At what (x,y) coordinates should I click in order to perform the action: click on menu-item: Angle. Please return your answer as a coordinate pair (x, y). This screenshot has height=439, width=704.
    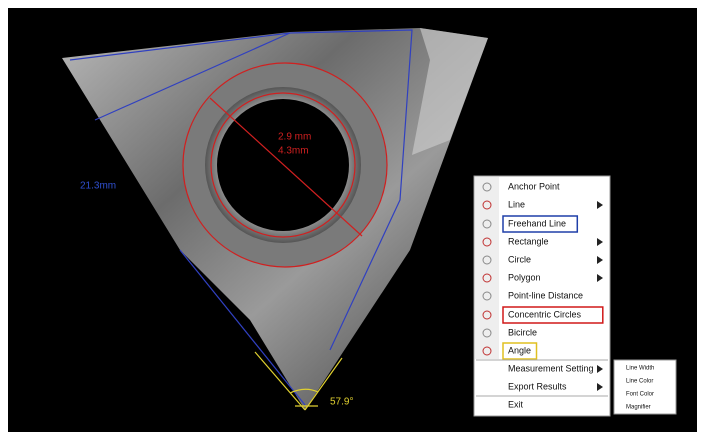
    Looking at the image, I should click on (510, 351).